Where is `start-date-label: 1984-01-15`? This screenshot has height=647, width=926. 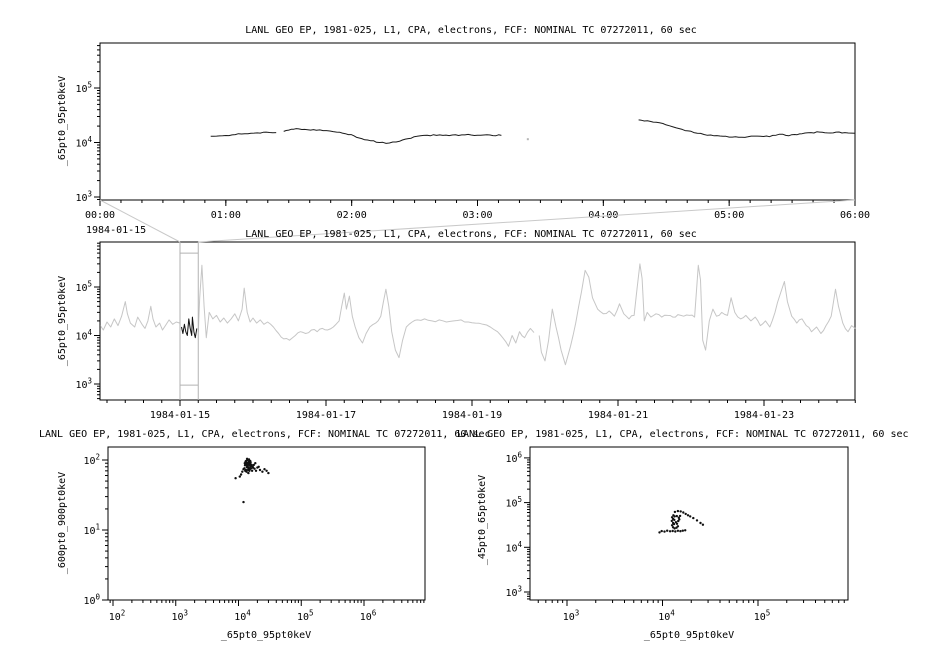
start-date-label: 1984-01-15 is located at coordinates (116, 230).